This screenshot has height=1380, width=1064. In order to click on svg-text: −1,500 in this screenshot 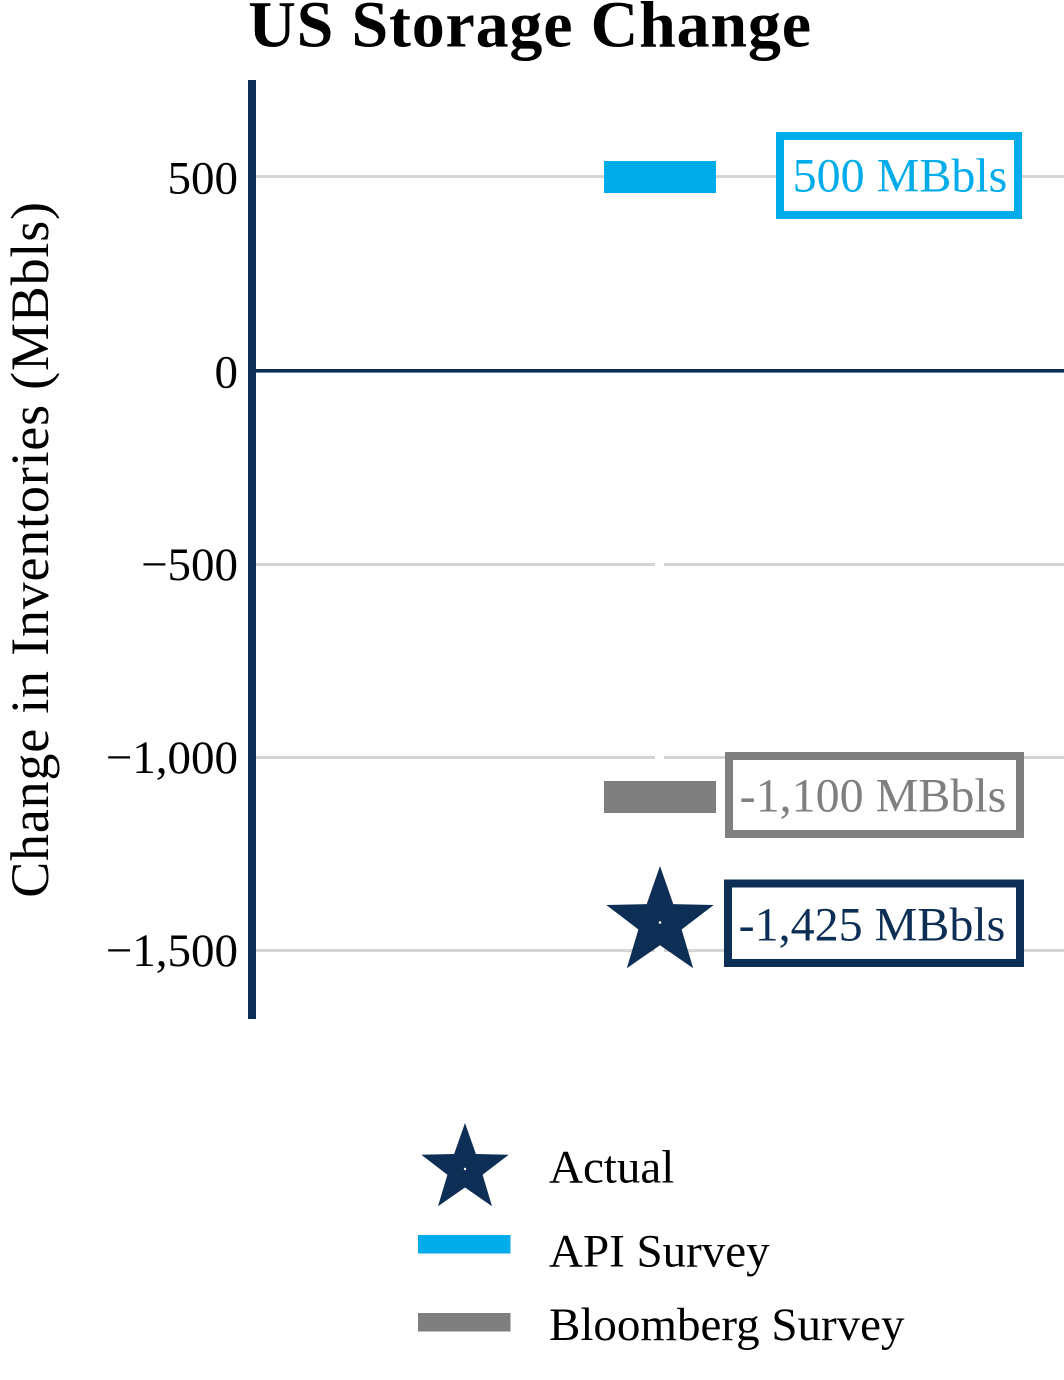, I will do `click(172, 951)`.